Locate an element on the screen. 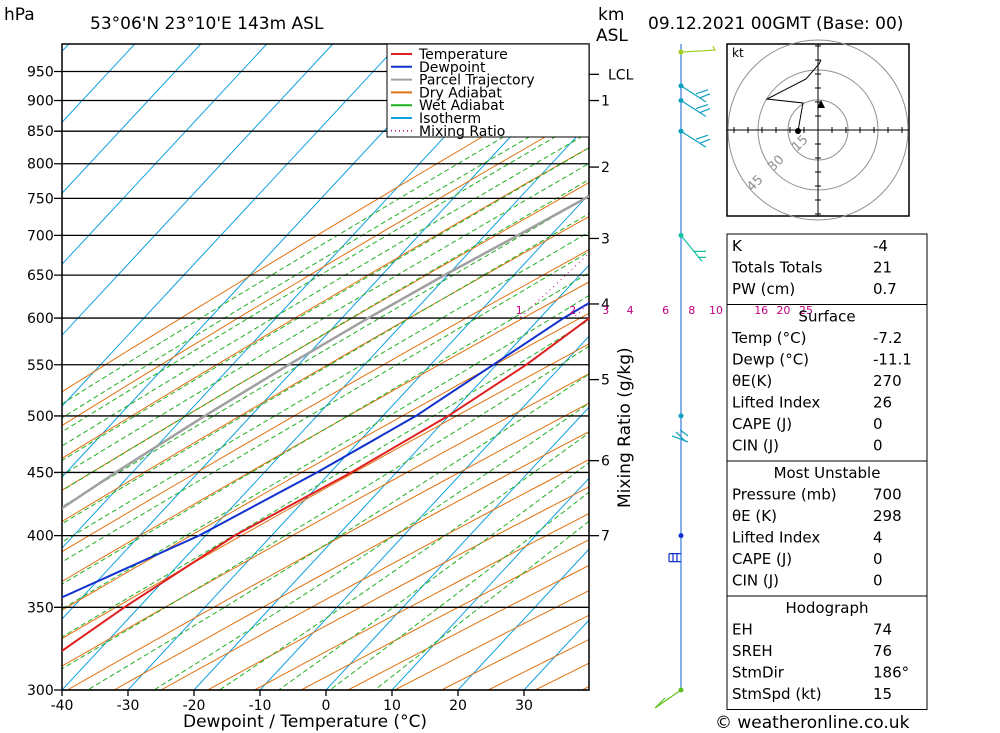  surface-row-value: 270 is located at coordinates (887, 381).